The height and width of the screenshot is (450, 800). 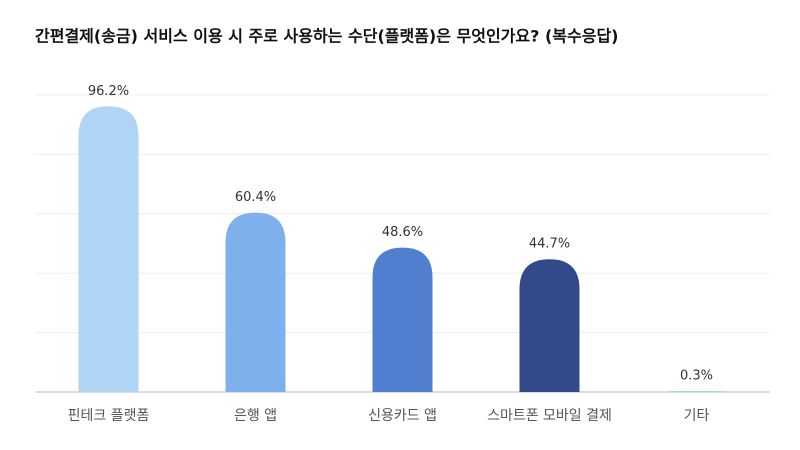 What do you see at coordinates (549, 416) in the screenshot?
I see `x-tick-label: 스마트폰 모바일 결제` at bounding box center [549, 416].